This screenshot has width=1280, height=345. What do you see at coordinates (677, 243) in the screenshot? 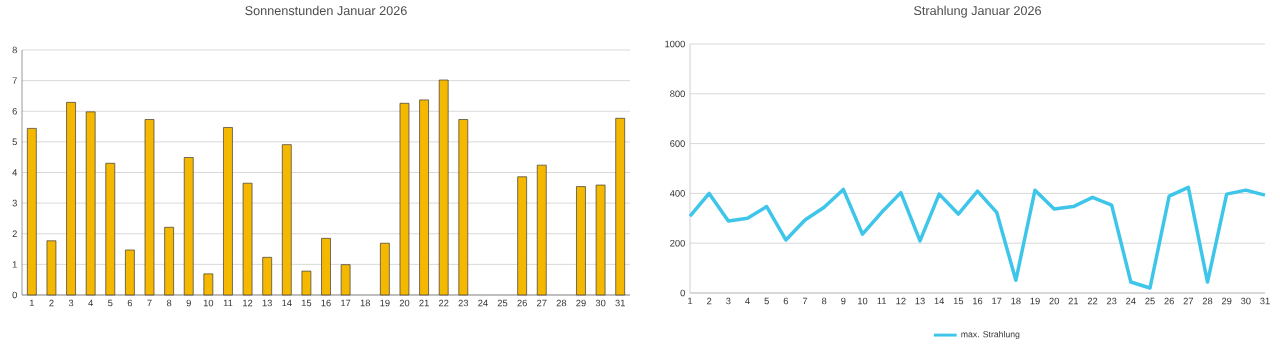
I see `y-tick-label: 200` at bounding box center [677, 243].